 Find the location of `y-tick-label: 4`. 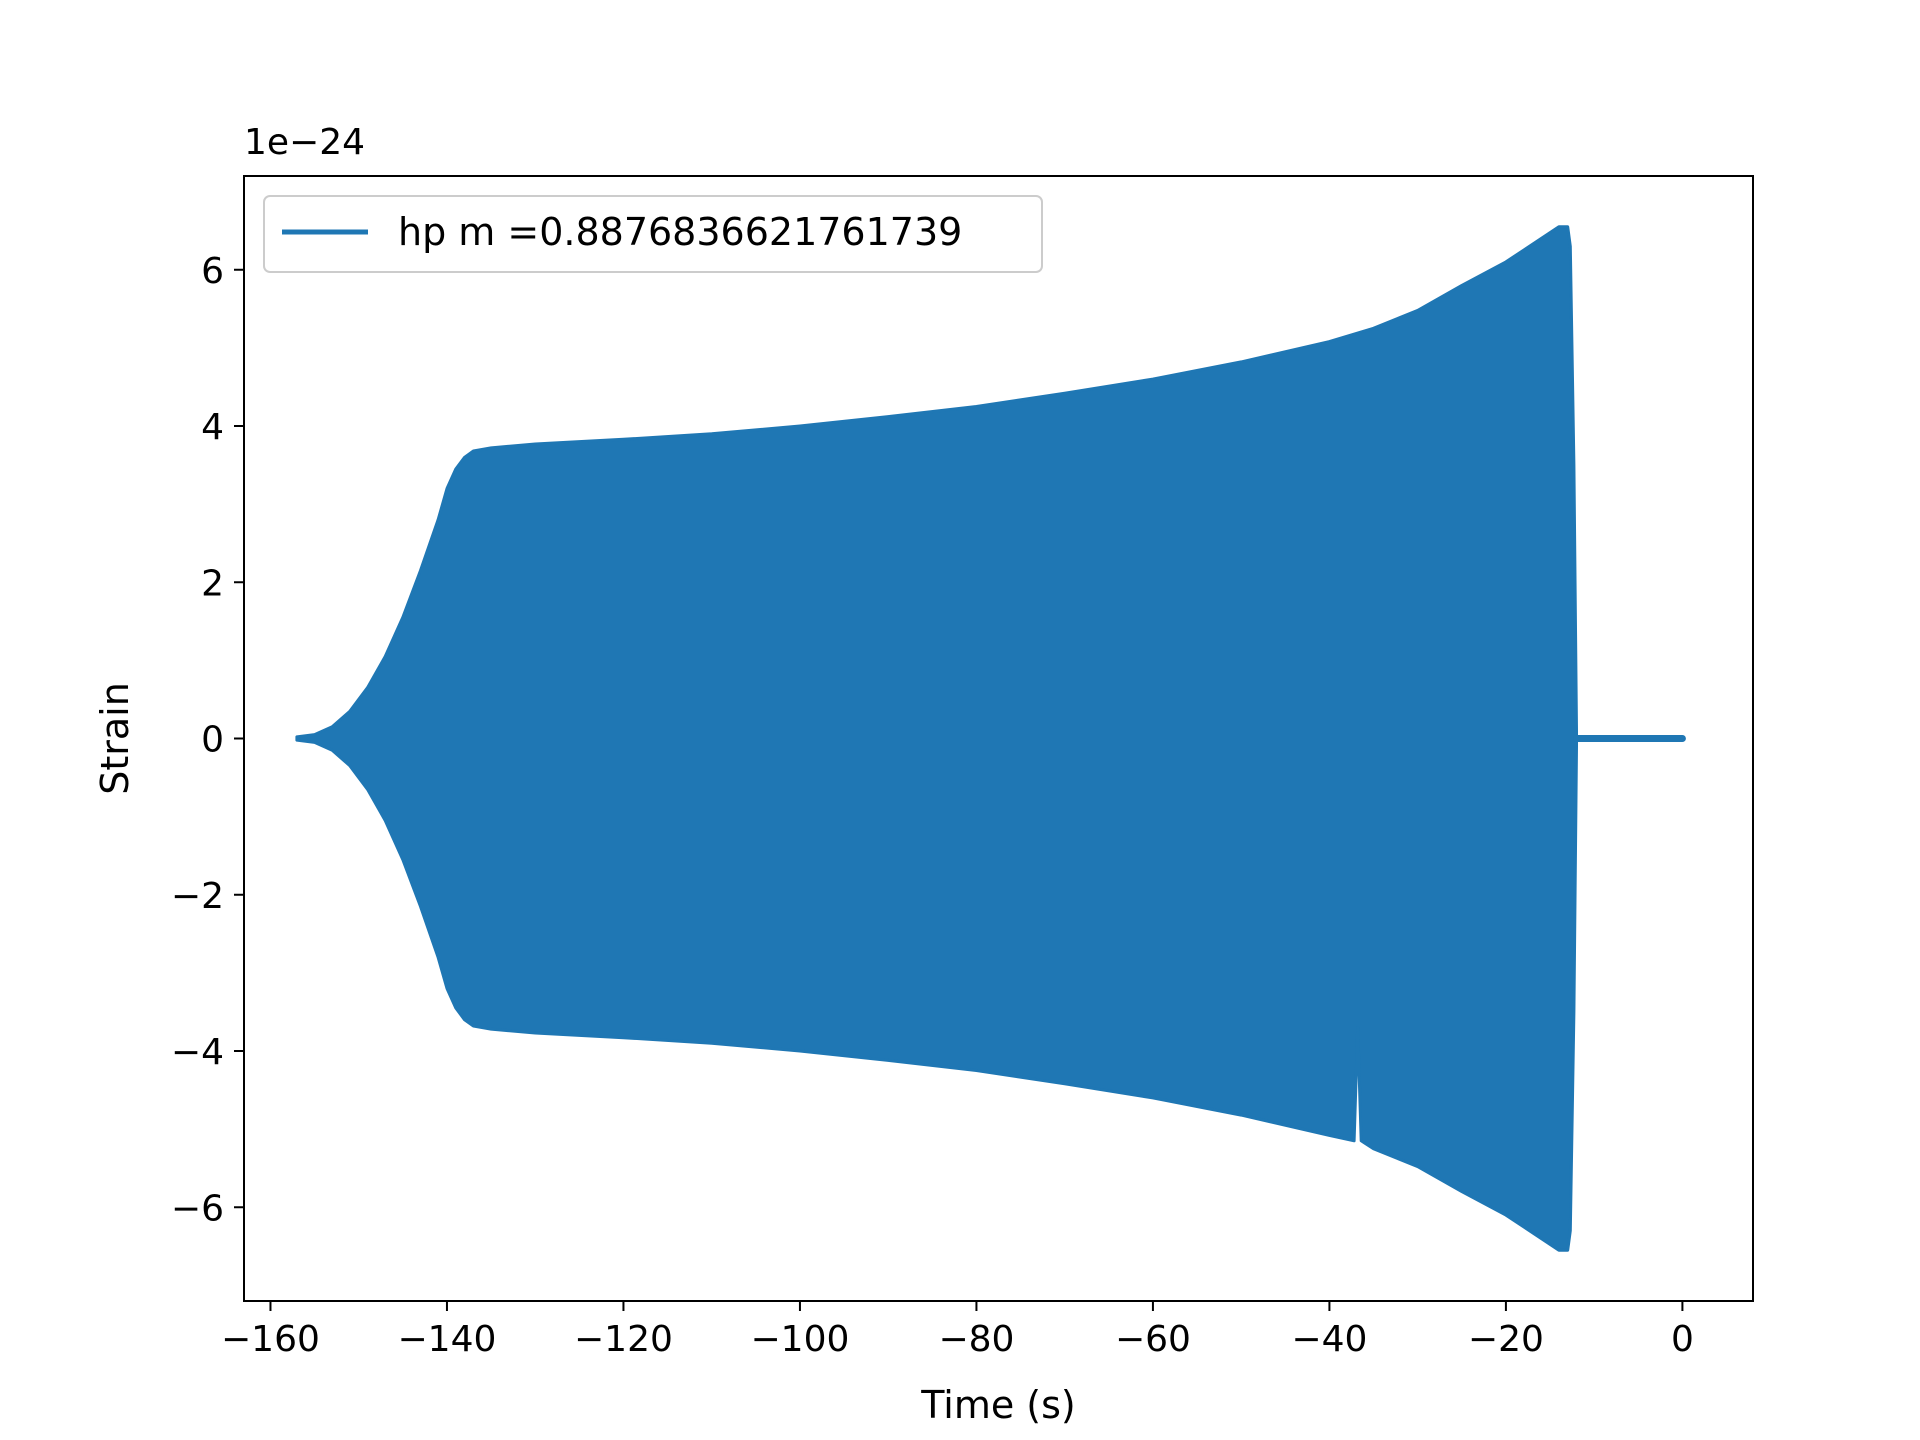

y-tick-label: 4 is located at coordinates (212, 427).